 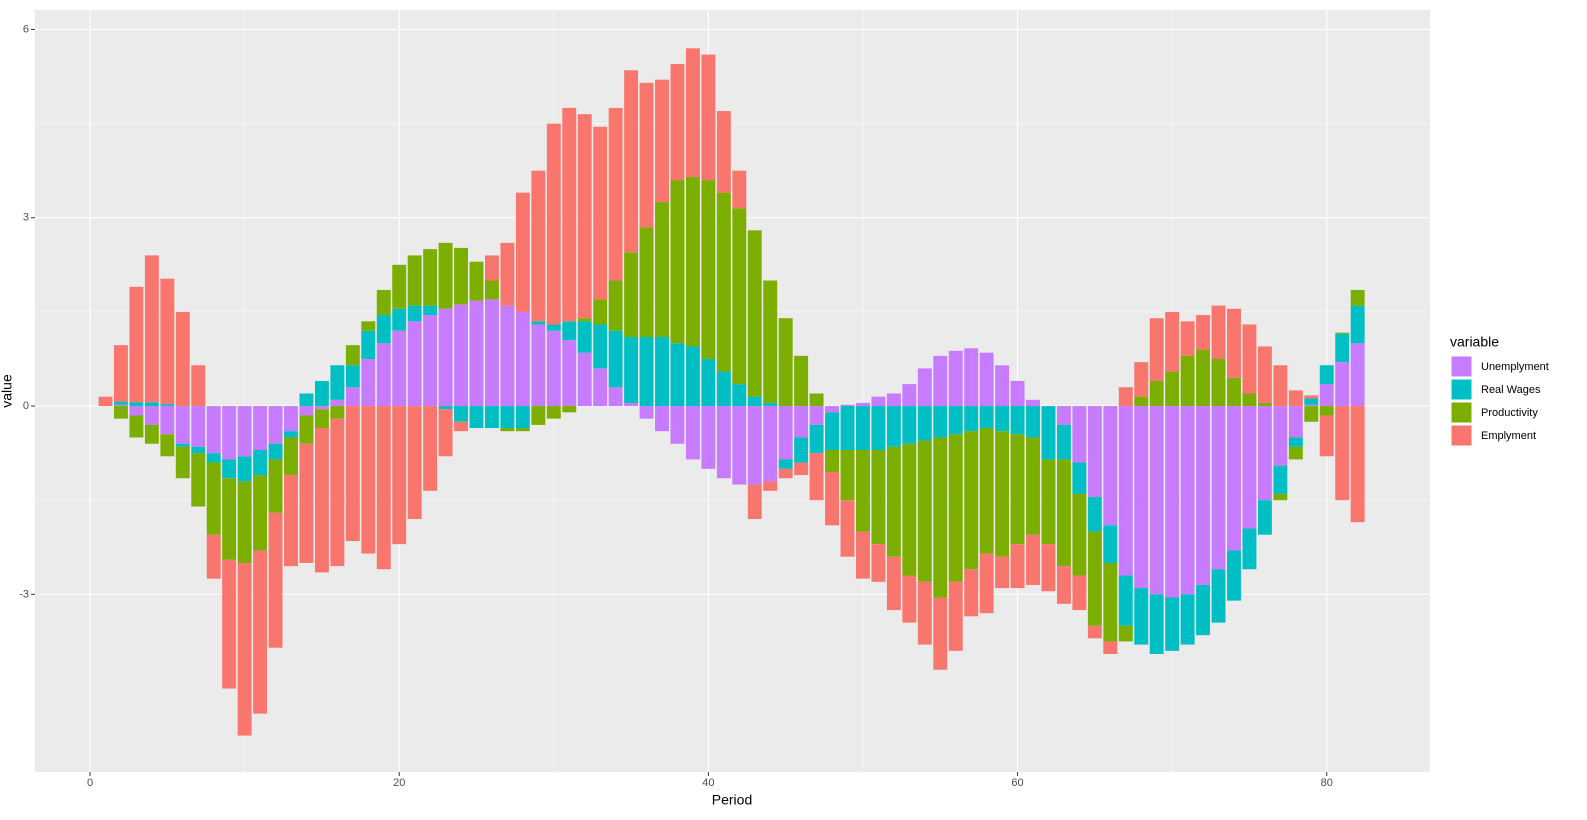 What do you see at coordinates (399, 783) in the screenshot?
I see `x-tick-label: 20` at bounding box center [399, 783].